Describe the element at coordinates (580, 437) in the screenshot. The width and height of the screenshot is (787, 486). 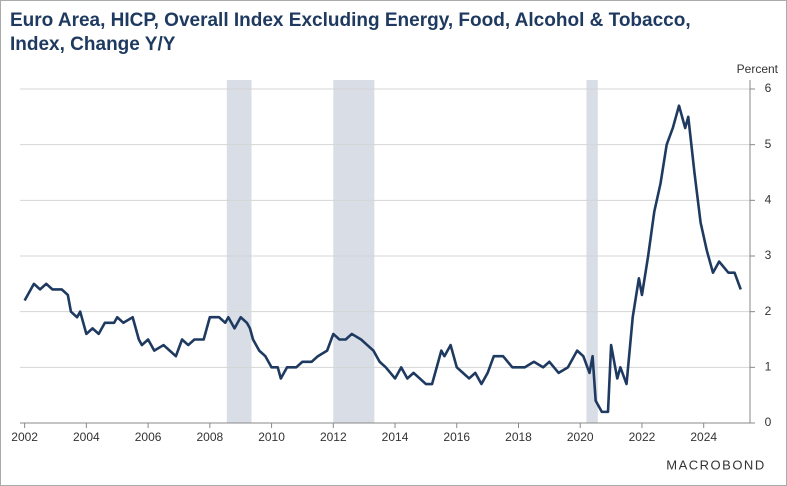
I see `x-tick-label: 2020` at that location.